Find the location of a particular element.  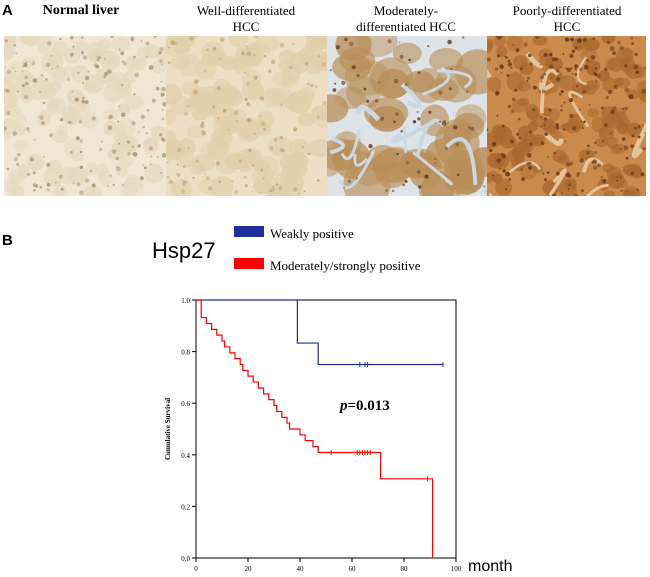

micrograph-poorly-differentiated-hcc is located at coordinates (566, 116).